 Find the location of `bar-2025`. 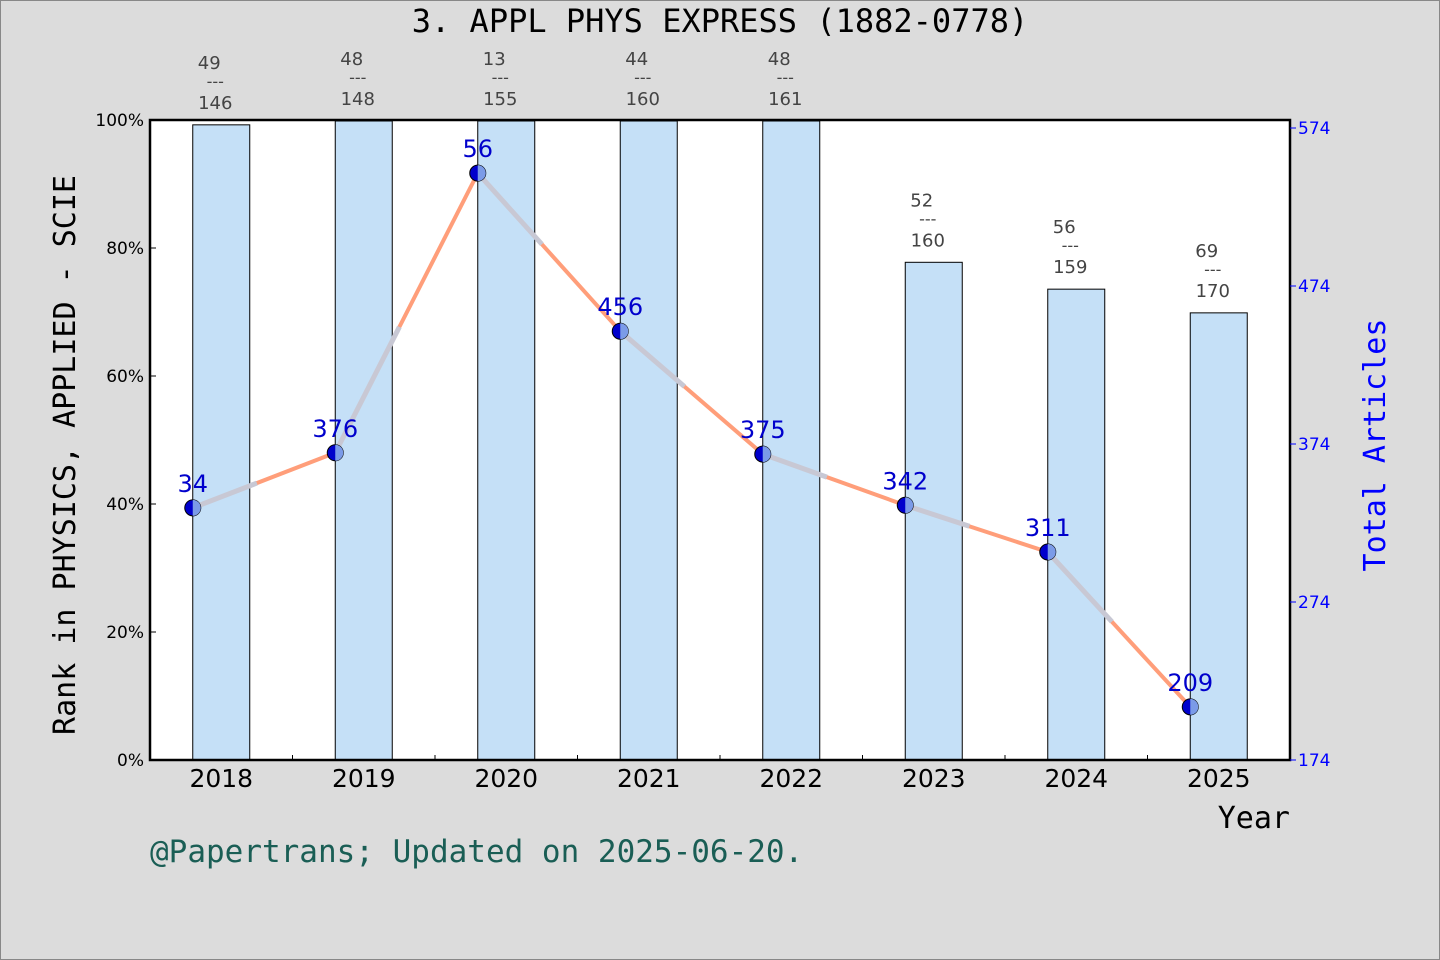

bar-2025 is located at coordinates (1218, 536).